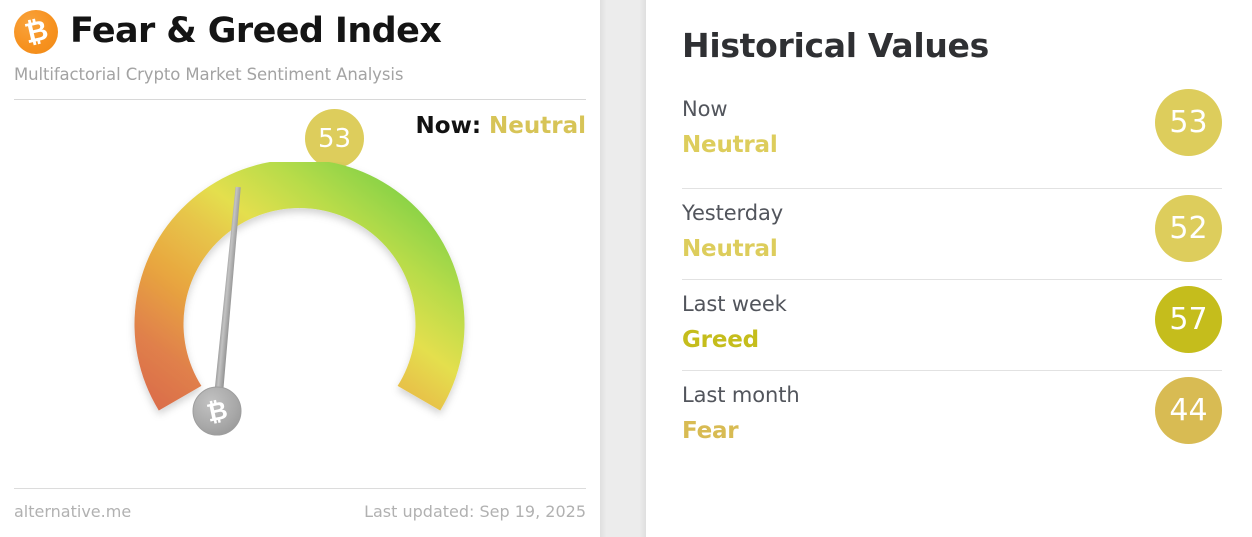 The height and width of the screenshot is (537, 1252). What do you see at coordinates (952, 233) in the screenshot?
I see `list-item: Yesterday Neutral 52` at bounding box center [952, 233].